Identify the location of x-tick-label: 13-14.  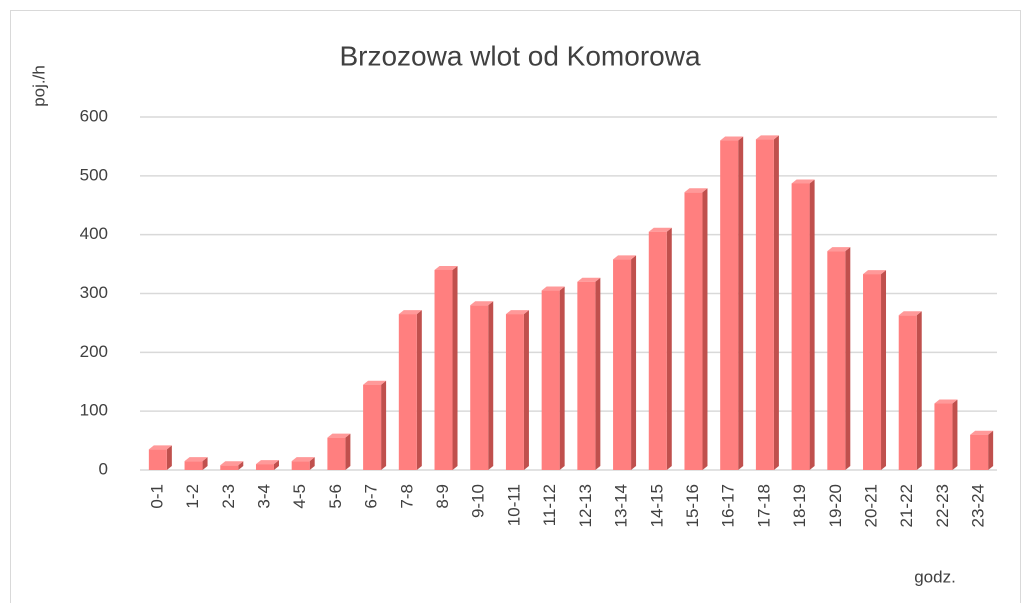
(621, 505).